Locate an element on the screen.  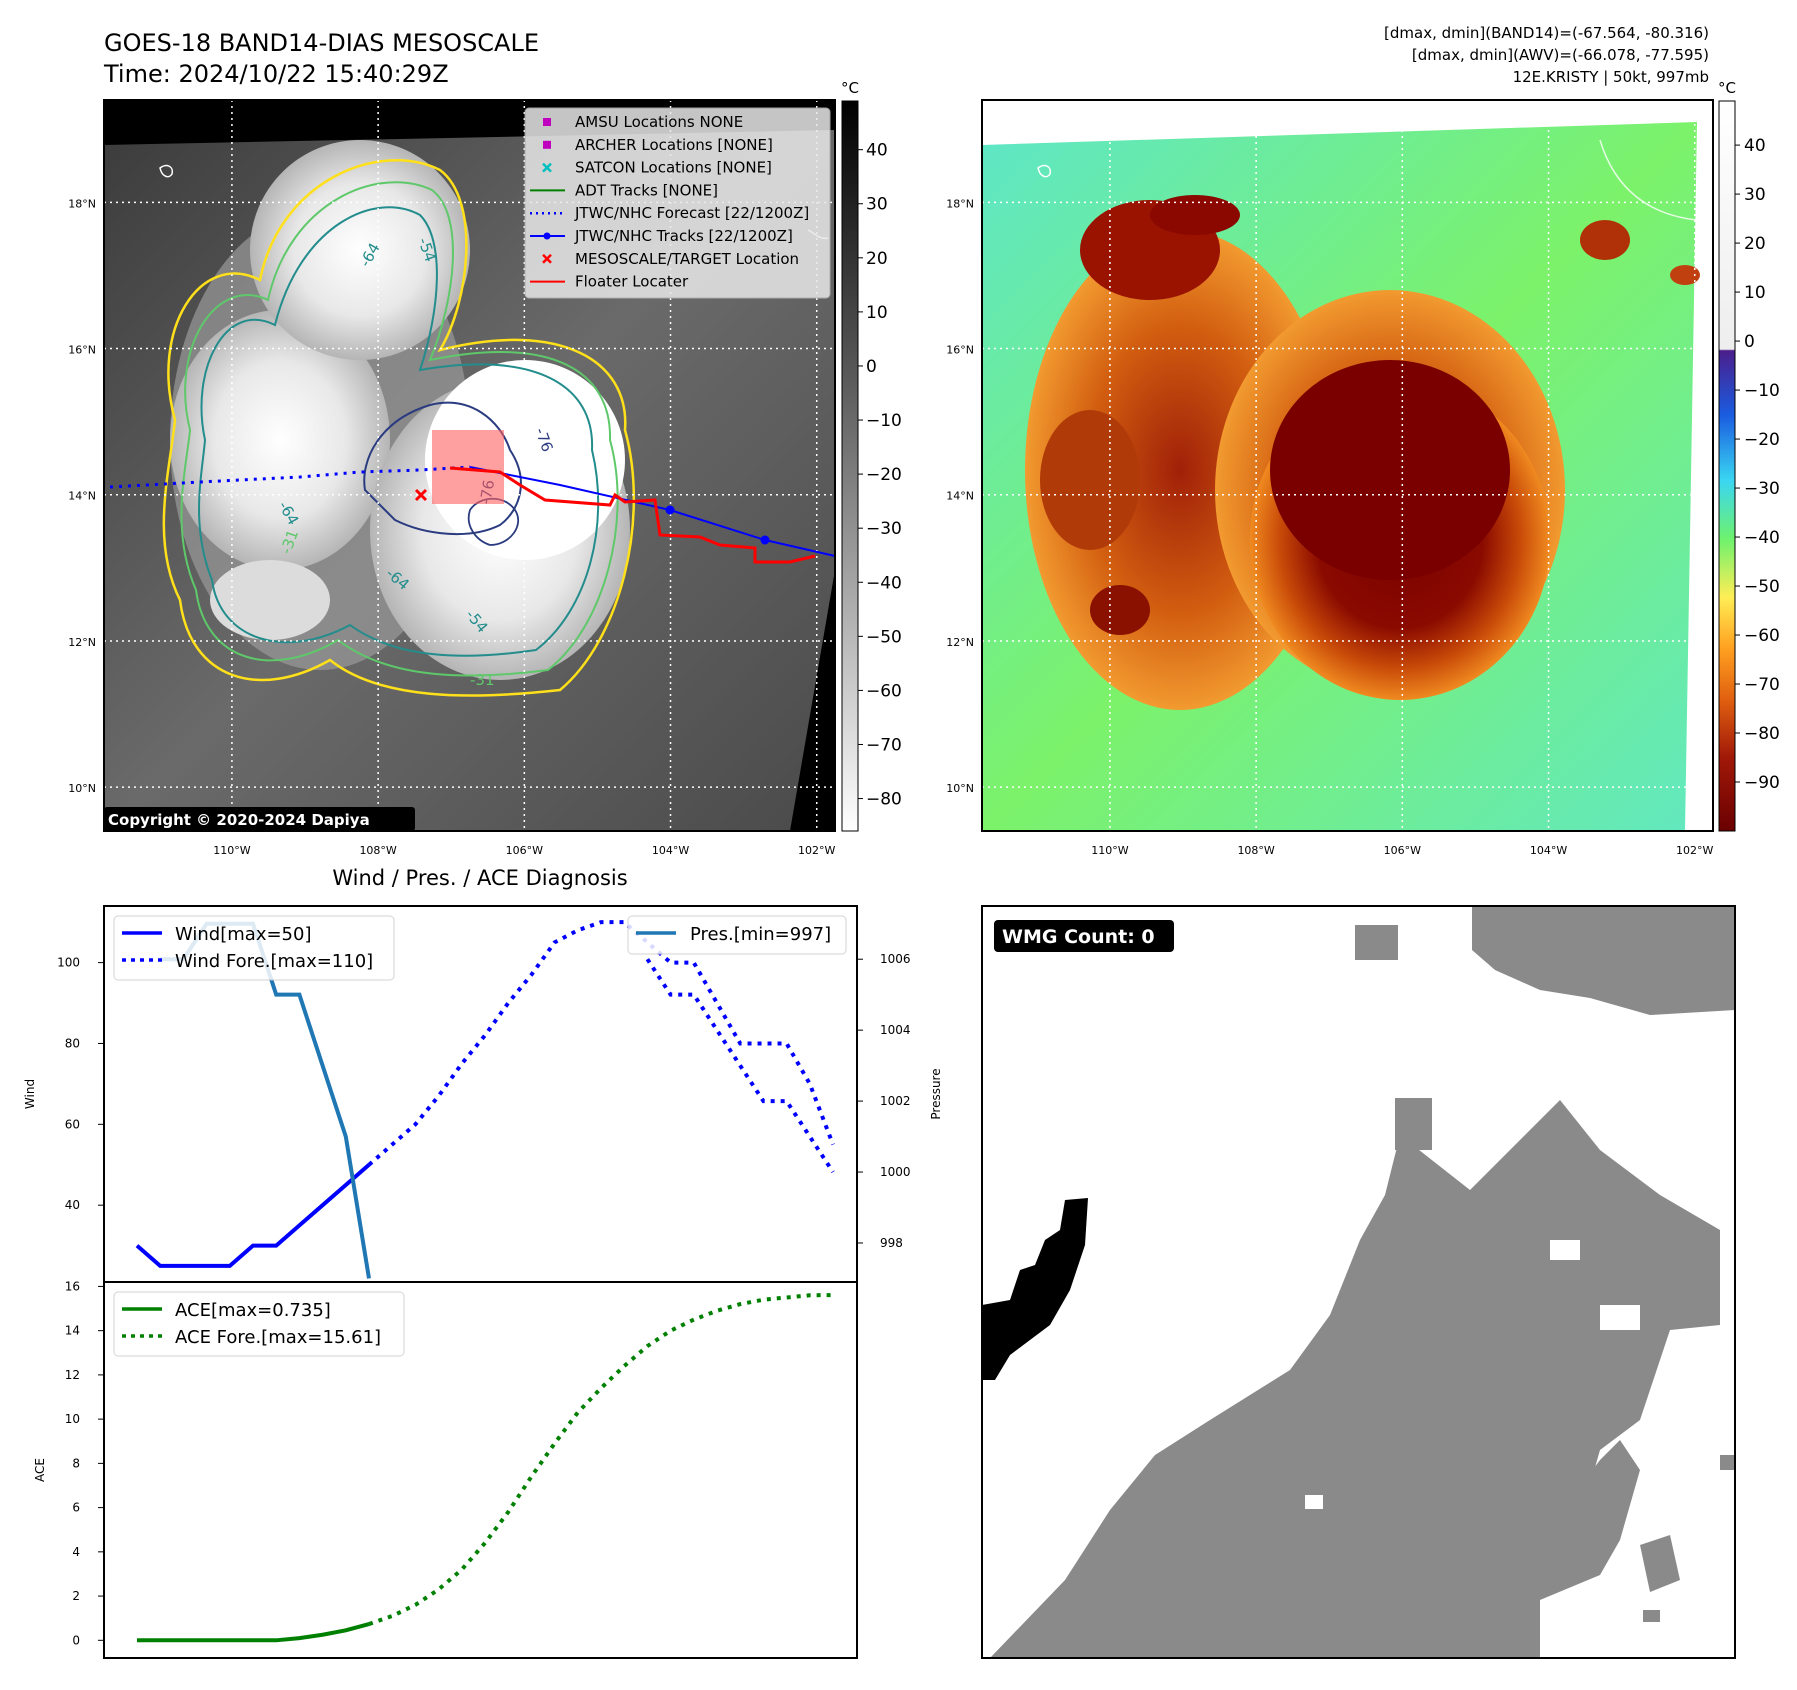
legend-label: JTWC/NHC Forecast [22/1200Z] is located at coordinates (691, 213).